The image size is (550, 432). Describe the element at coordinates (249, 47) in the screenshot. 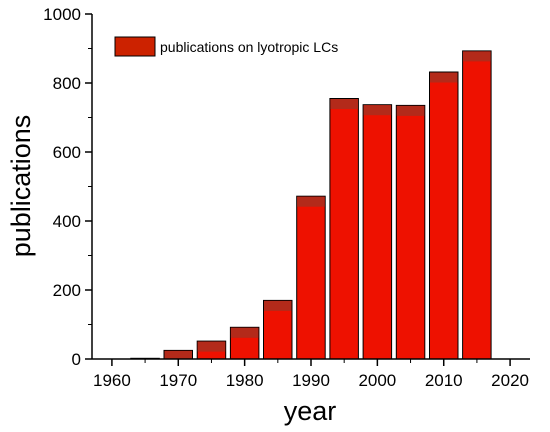

I see `legend-label: publications on lyotropic LCs` at that location.